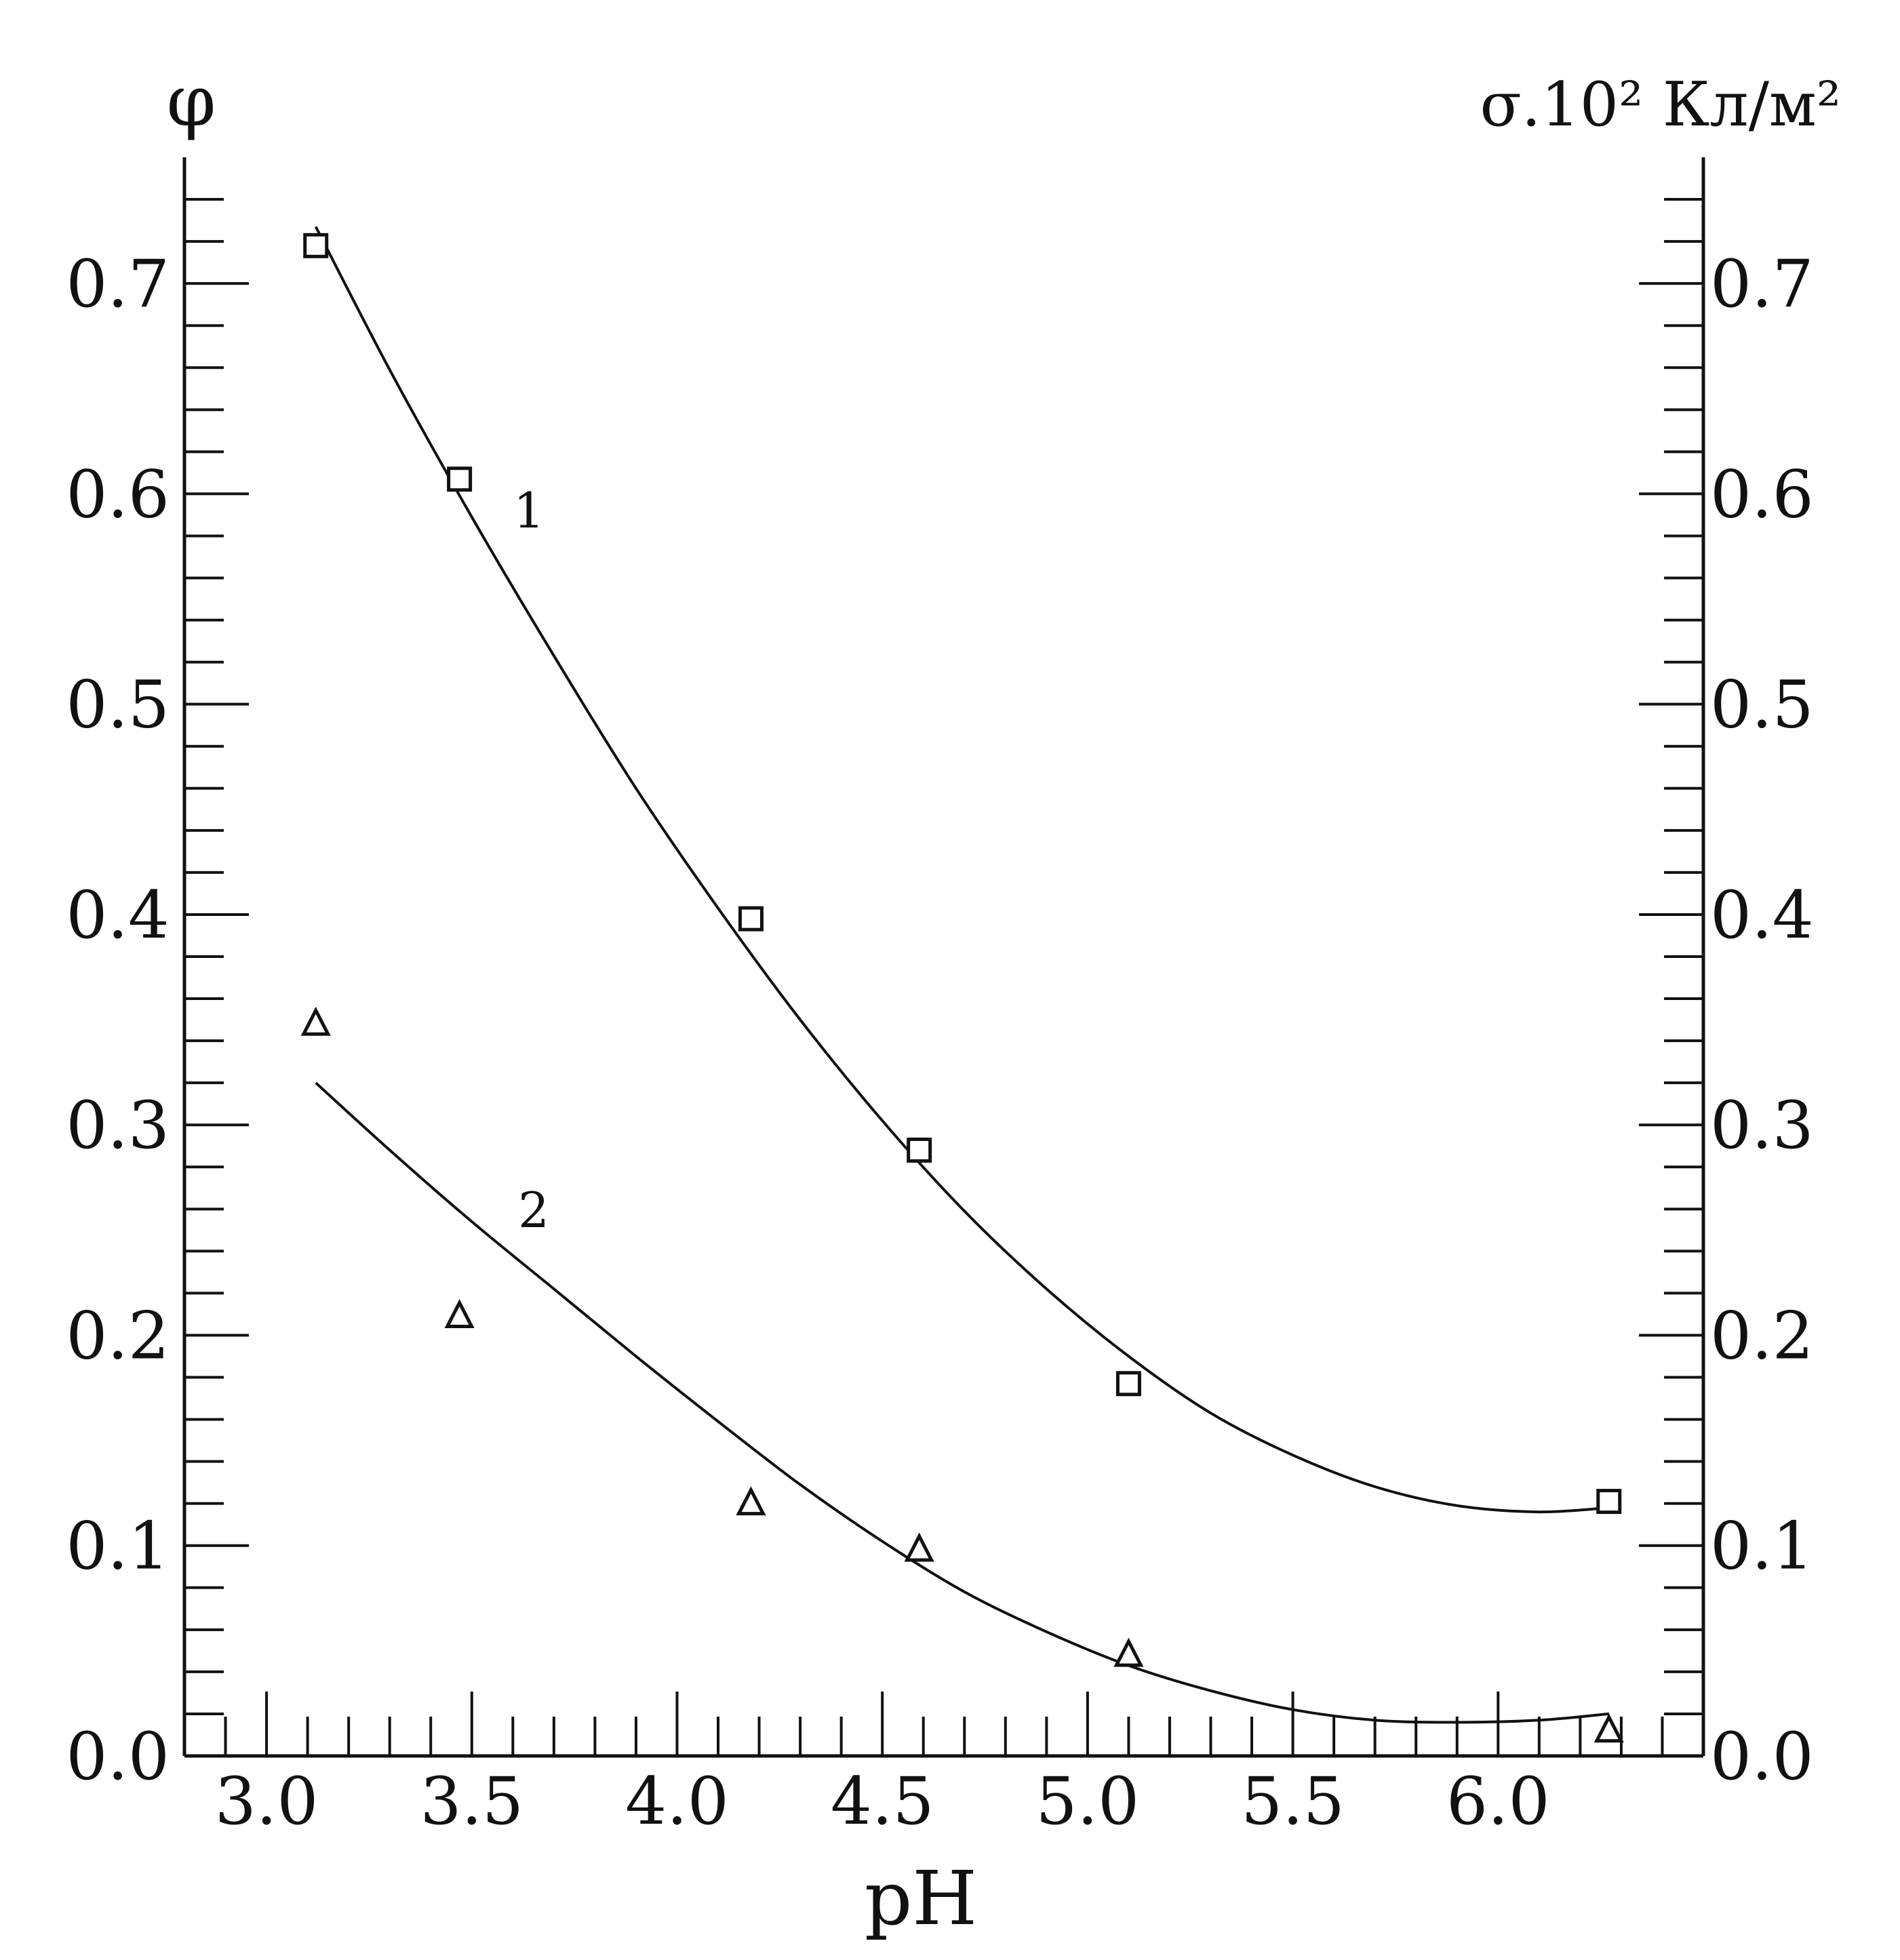  Describe the element at coordinates (118, 284) in the screenshot. I see `y-tick-label-left: 0.7` at that location.